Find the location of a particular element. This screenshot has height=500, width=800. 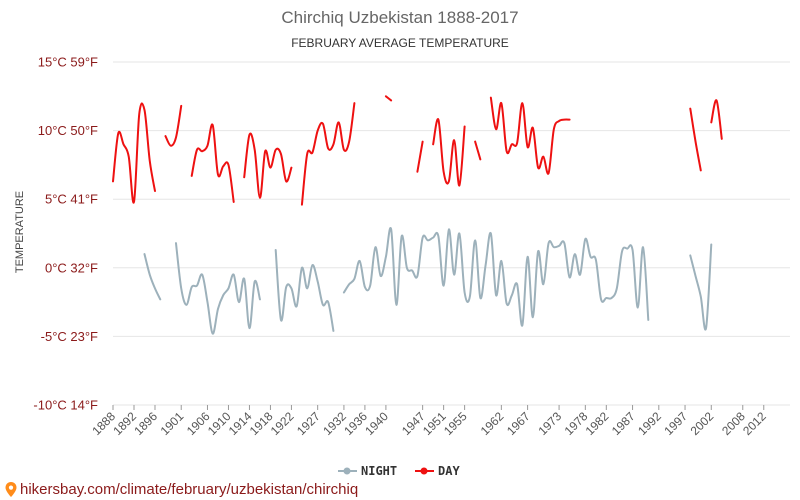

legend-night-label: NIGHT is located at coordinates (379, 471).